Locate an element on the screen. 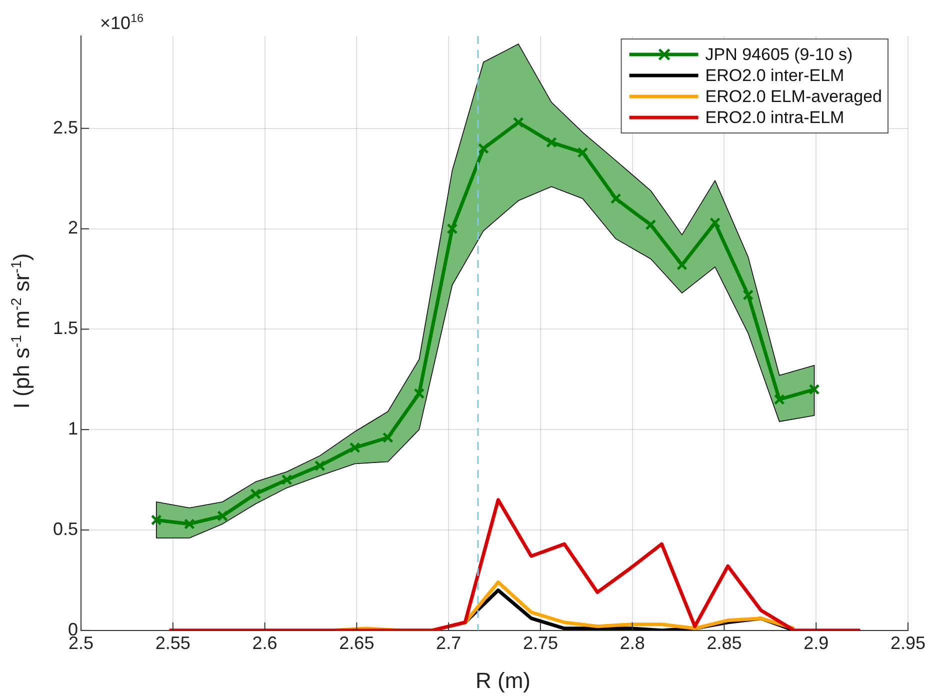 This screenshot has height=698, width=930. text: ×10$^{16}$ is located at coordinates (122, 23).